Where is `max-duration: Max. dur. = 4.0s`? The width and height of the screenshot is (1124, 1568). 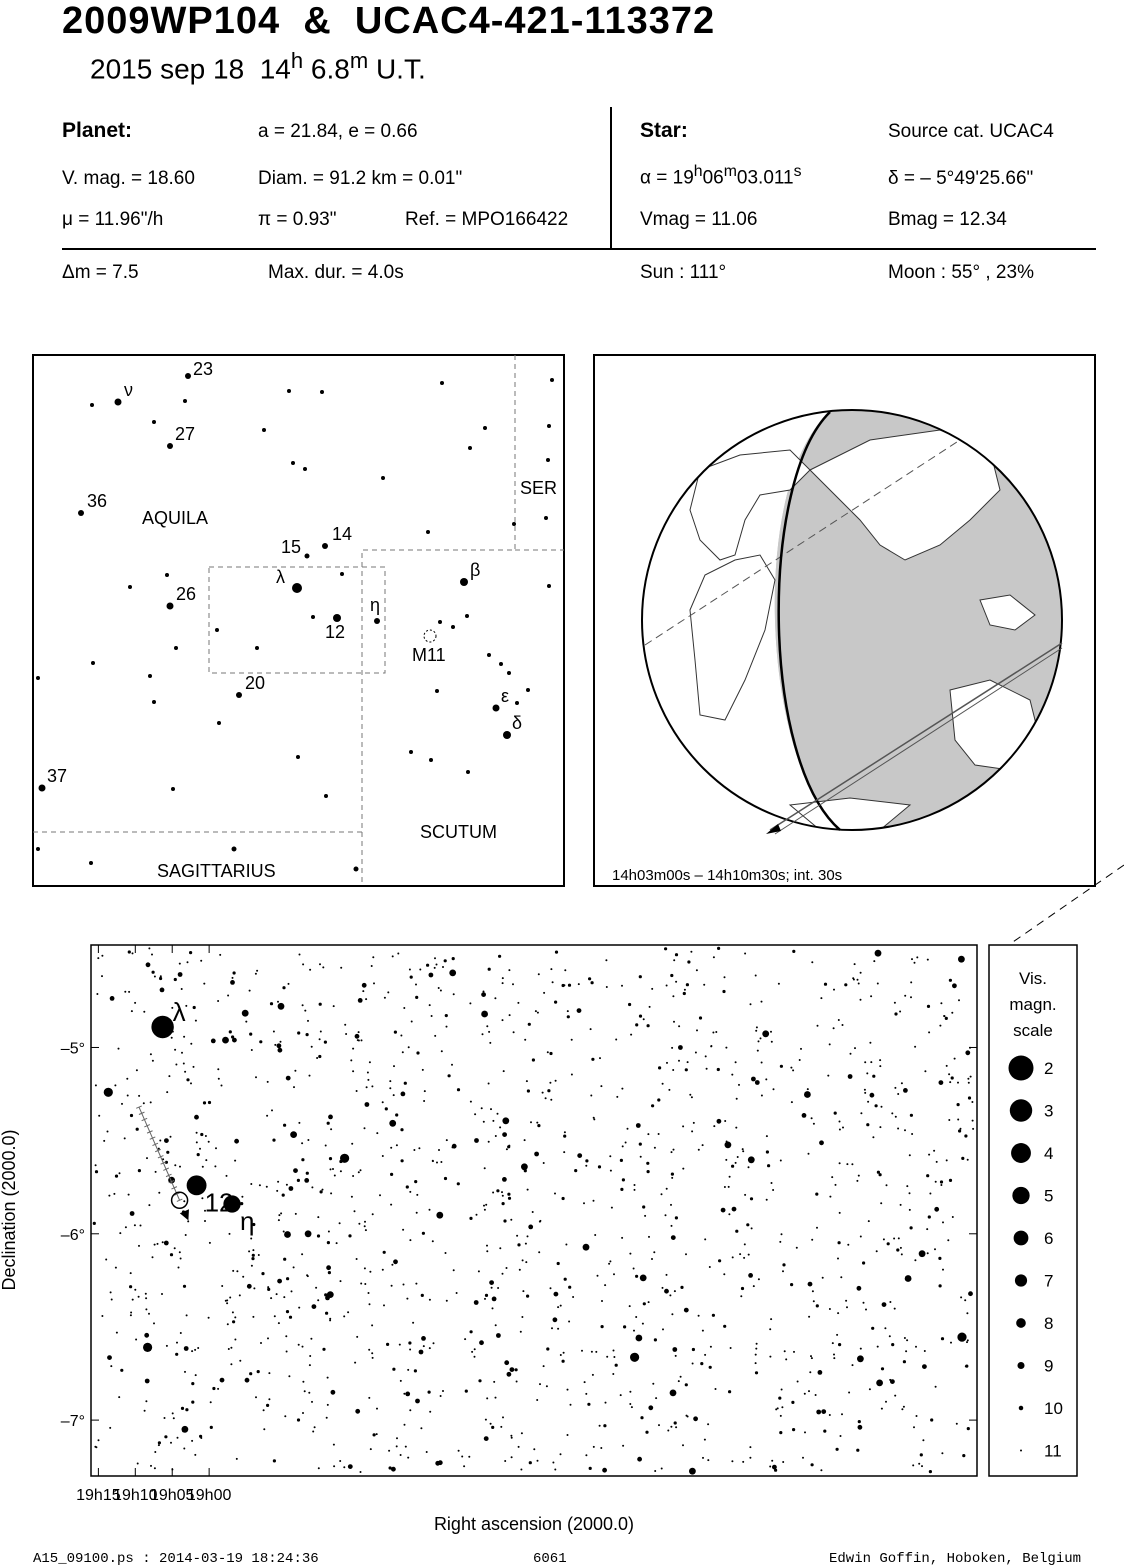
max-duration: Max. dur. = 4.0s is located at coordinates (336, 272).